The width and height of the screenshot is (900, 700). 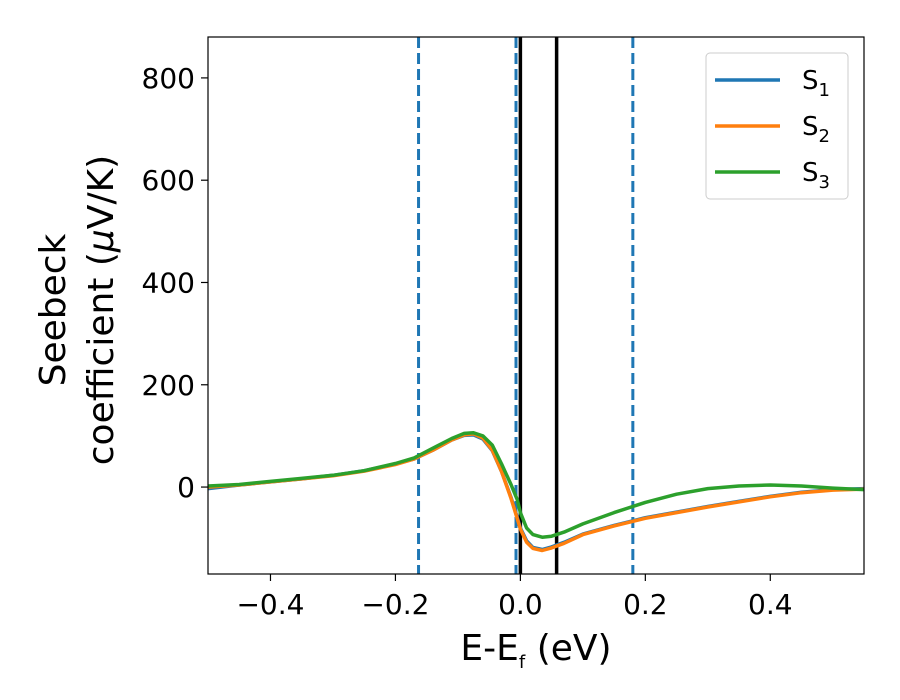 I want to click on x-tick-label: 0.4, so click(x=770, y=604).